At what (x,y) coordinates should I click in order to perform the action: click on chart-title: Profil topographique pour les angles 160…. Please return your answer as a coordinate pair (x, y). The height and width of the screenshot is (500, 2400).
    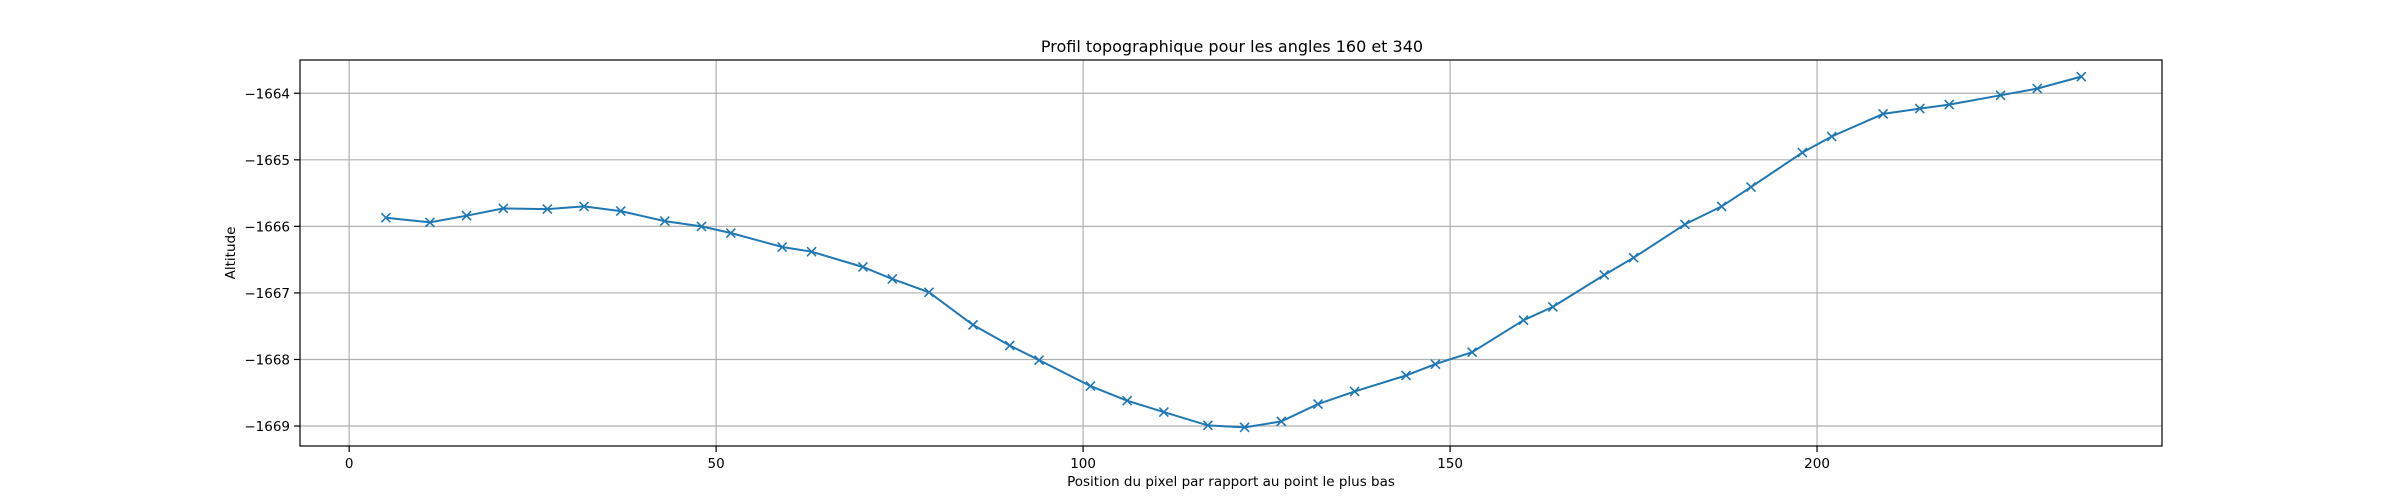
    Looking at the image, I should click on (1232, 46).